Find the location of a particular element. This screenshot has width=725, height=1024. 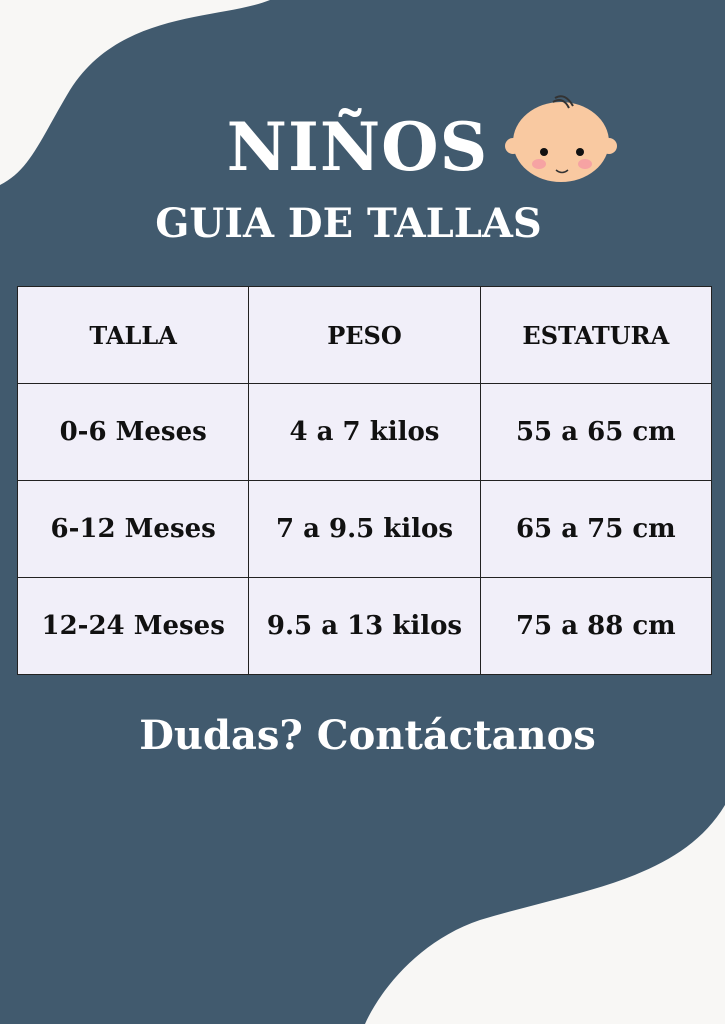

cell-peso: 4 a 7 kilos is located at coordinates (364, 432).